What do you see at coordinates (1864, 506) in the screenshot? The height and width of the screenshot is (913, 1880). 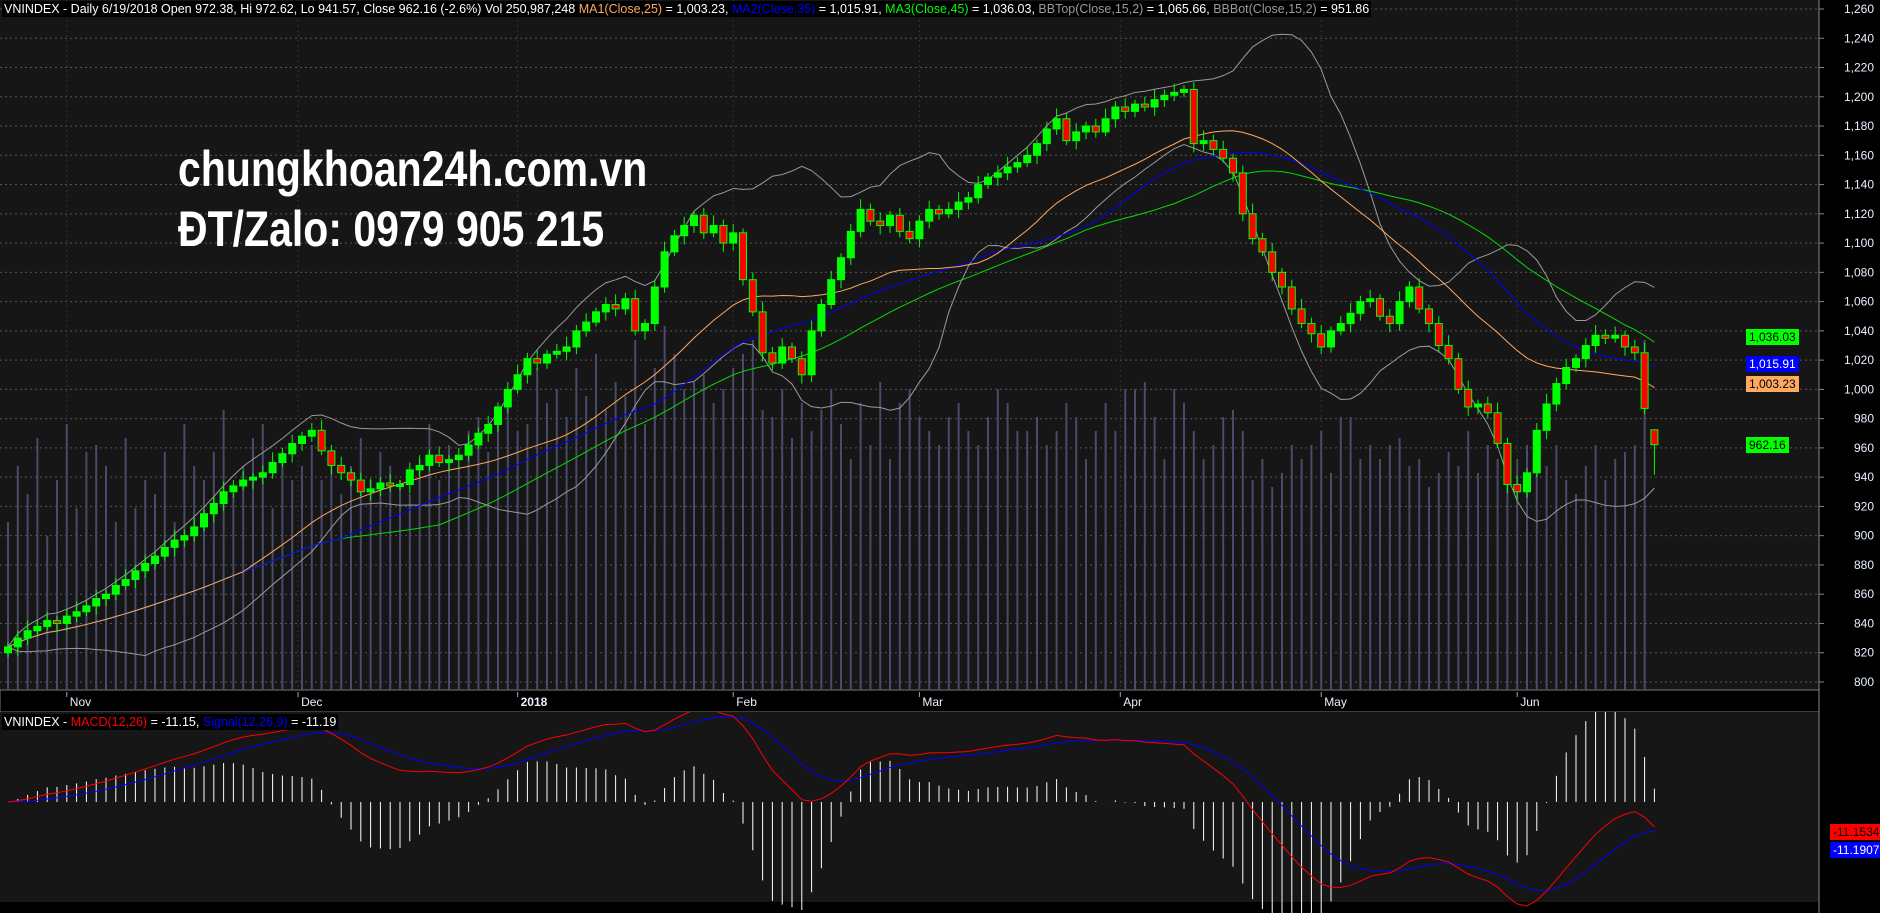 I see `y-tick-label: 920` at bounding box center [1864, 506].